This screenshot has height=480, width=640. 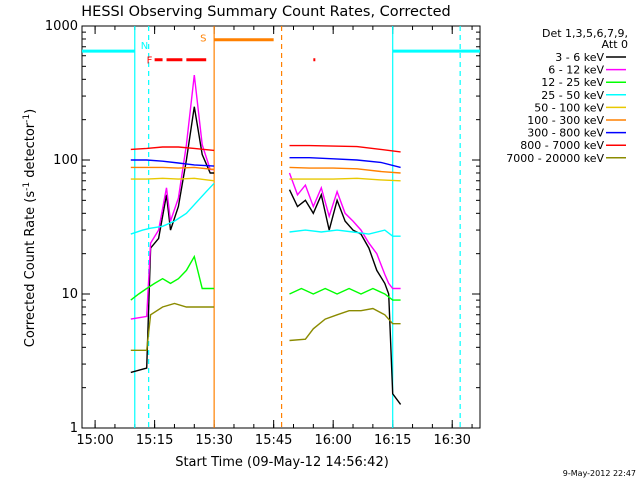 I want to click on y-tick-label: 1, so click(x=74, y=428).